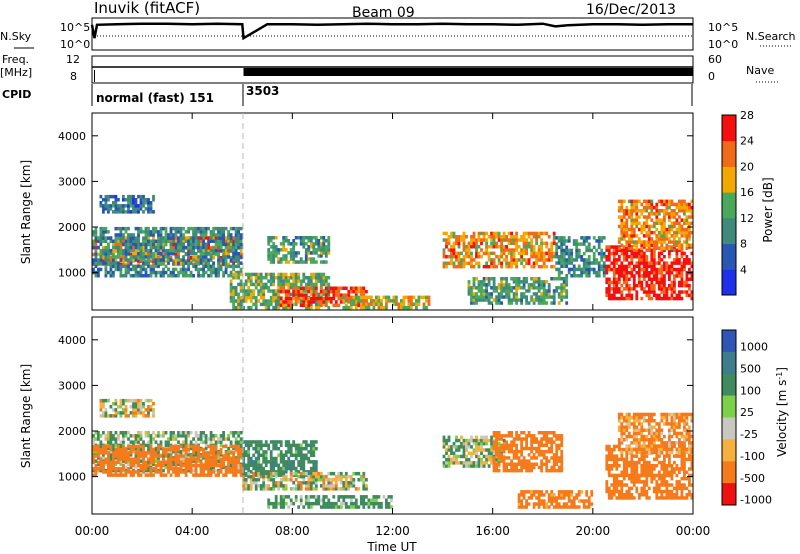  What do you see at coordinates (16, 72) in the screenshot?
I see `freq-unit-label: [MHz]` at bounding box center [16, 72].